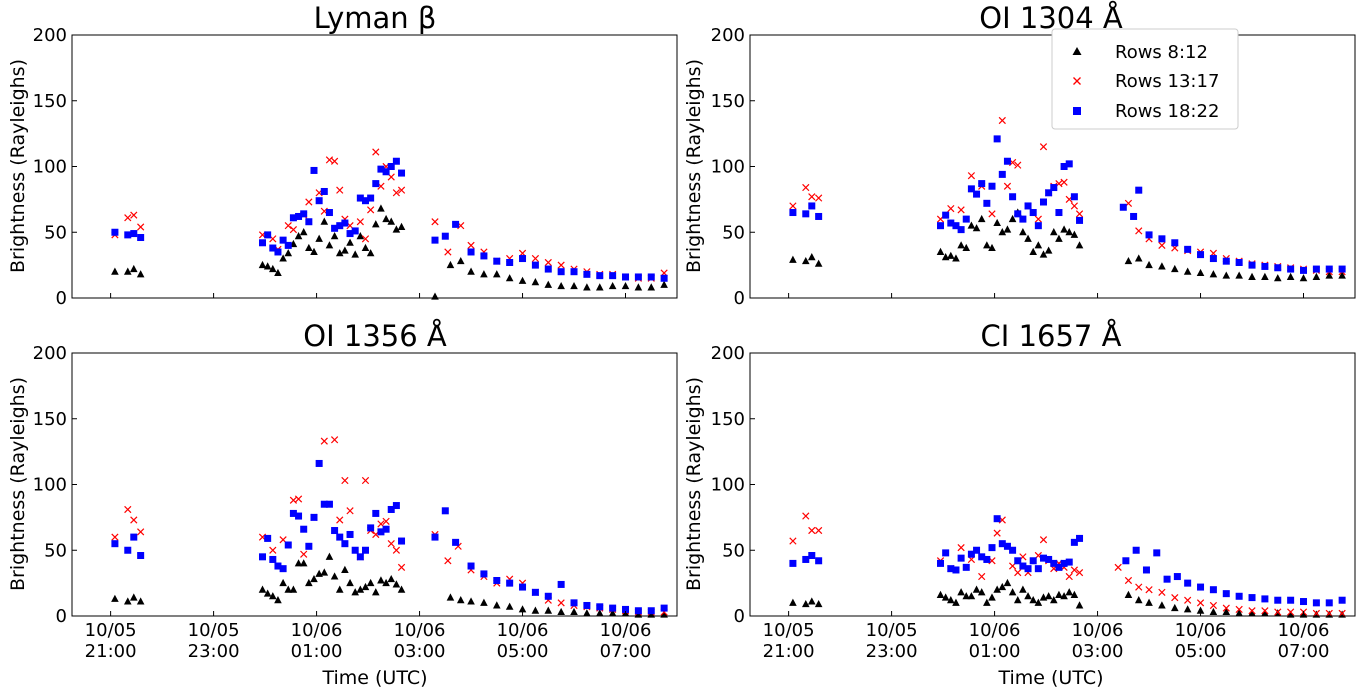 This screenshot has width=1369, height=692. What do you see at coordinates (50, 35) in the screenshot?
I see `y-tick-label: 200` at bounding box center [50, 35].